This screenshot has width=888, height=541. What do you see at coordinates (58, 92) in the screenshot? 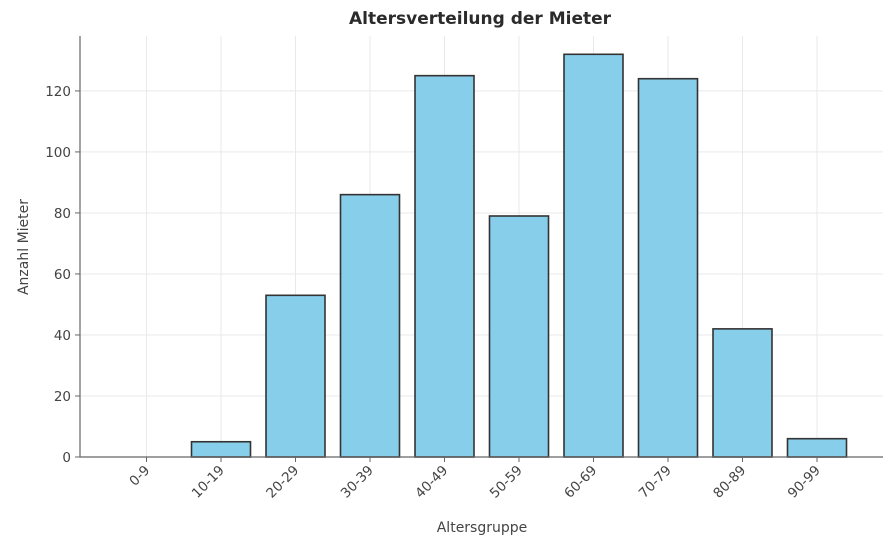
I see `y-tick-label: 120` at bounding box center [58, 92].